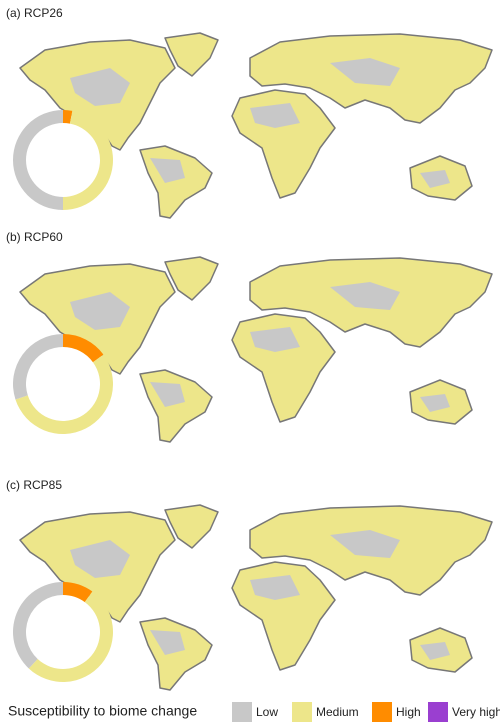 Image resolution: width=500 pixels, height=728 pixels. I want to click on panel-title: (b) RCP60, so click(34, 237).